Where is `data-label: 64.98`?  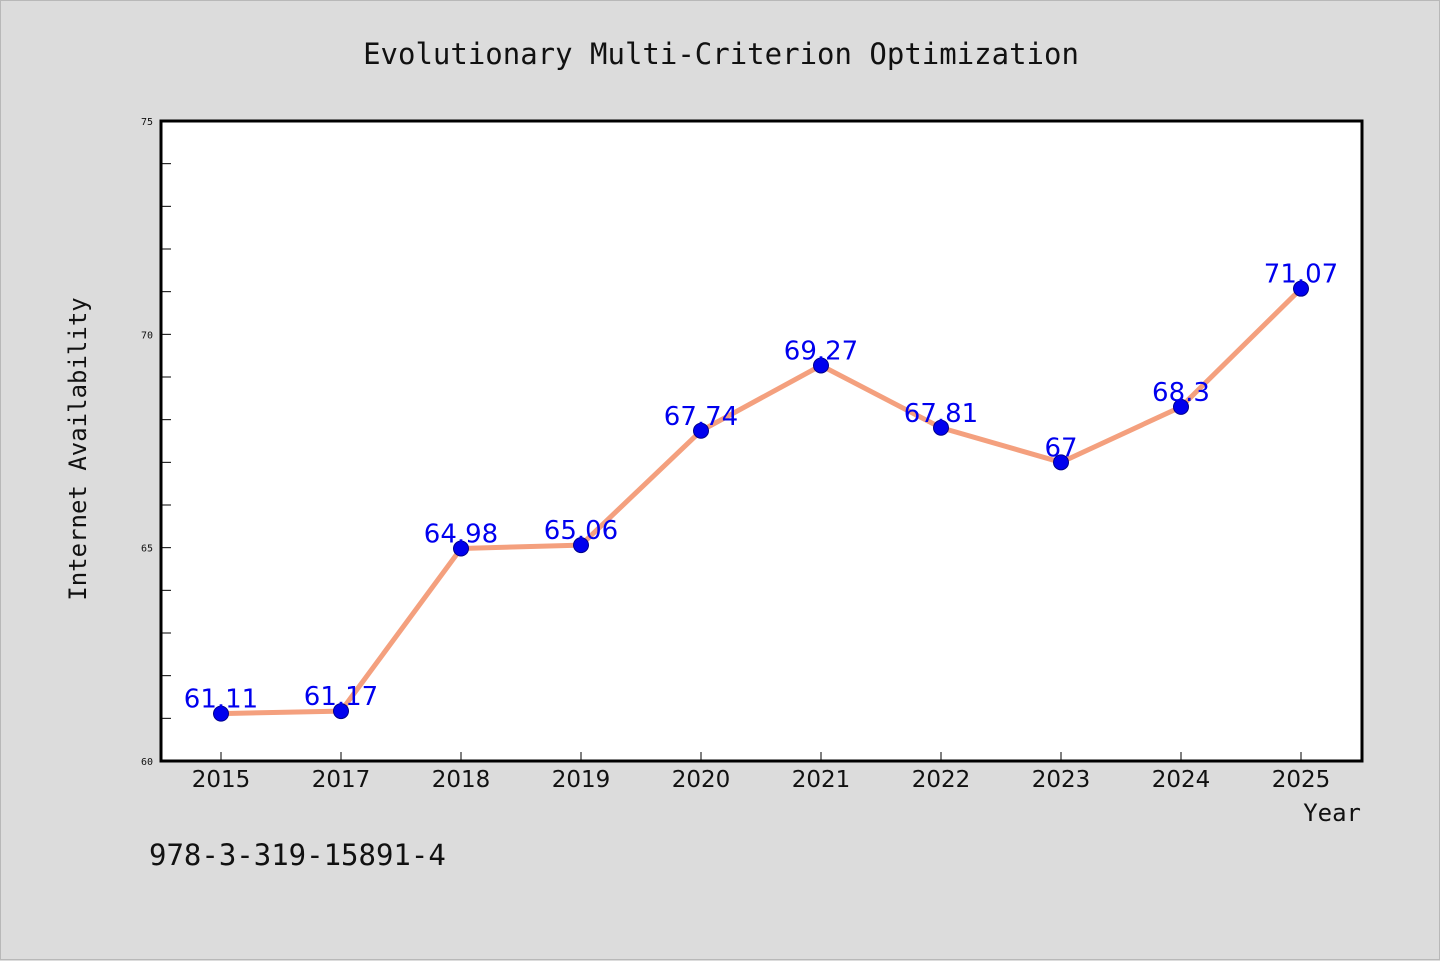 data-label: 64.98 is located at coordinates (461, 535).